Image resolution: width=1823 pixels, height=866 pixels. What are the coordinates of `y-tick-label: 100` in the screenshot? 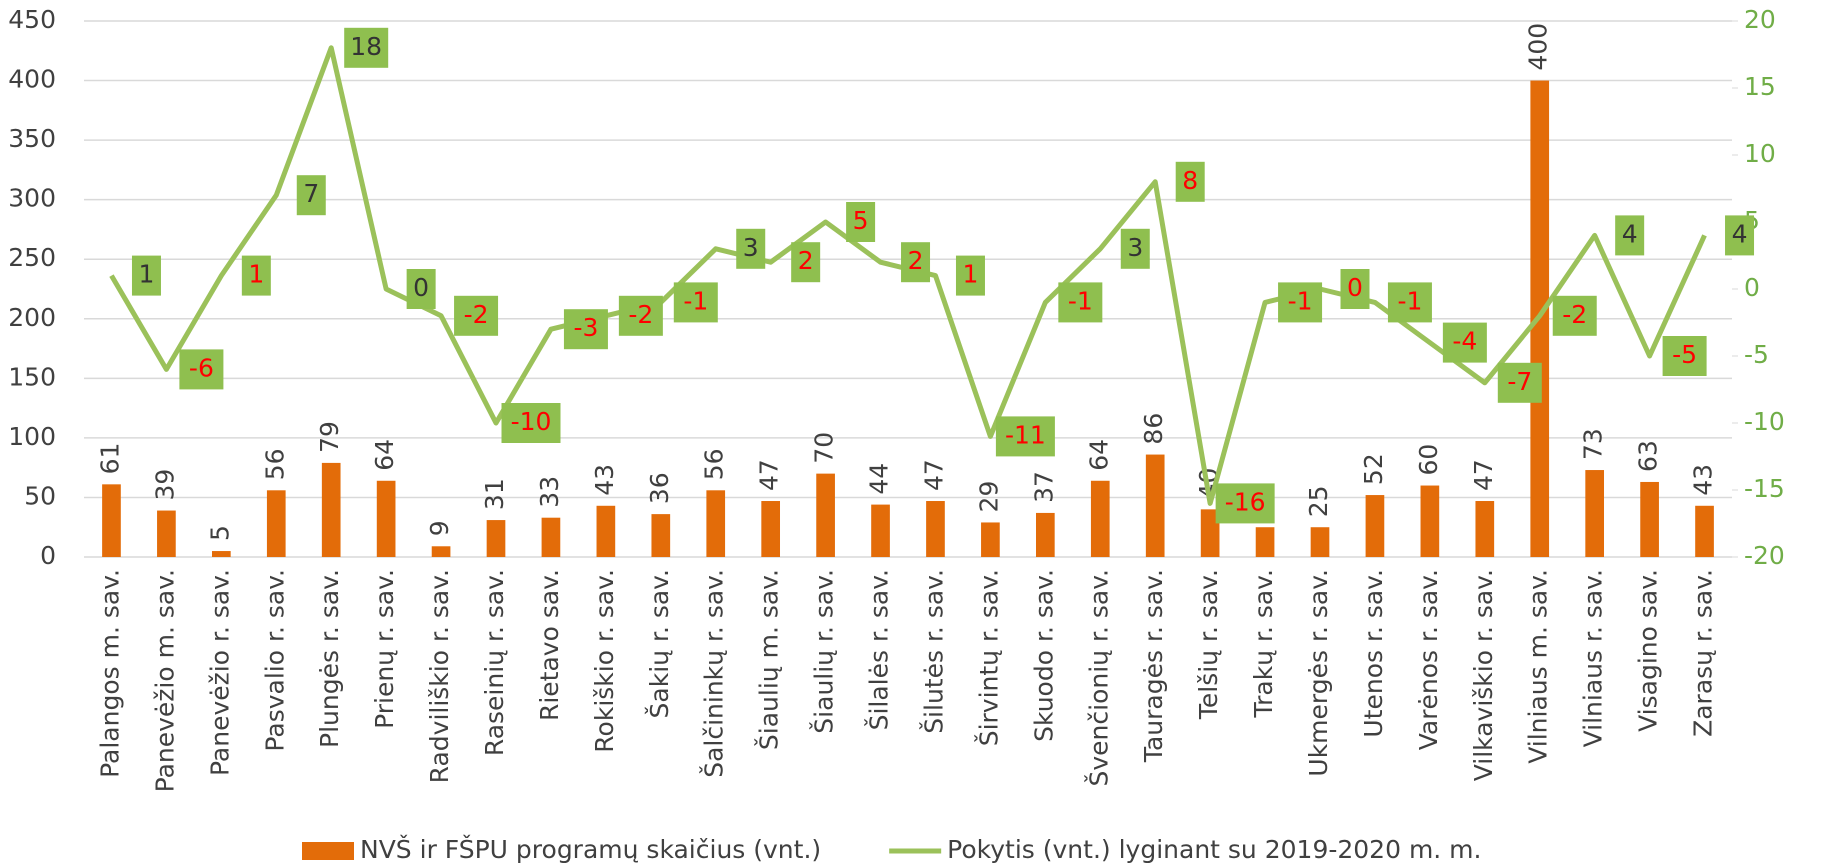 It's located at (32, 436).